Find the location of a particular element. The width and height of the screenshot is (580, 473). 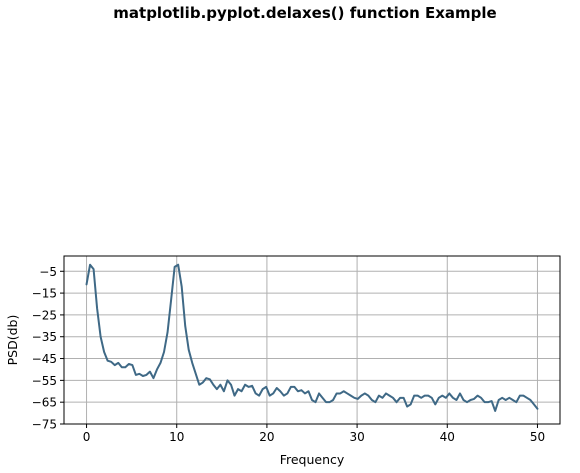

y-axis-label: PSD(db) is located at coordinates (12, 340).